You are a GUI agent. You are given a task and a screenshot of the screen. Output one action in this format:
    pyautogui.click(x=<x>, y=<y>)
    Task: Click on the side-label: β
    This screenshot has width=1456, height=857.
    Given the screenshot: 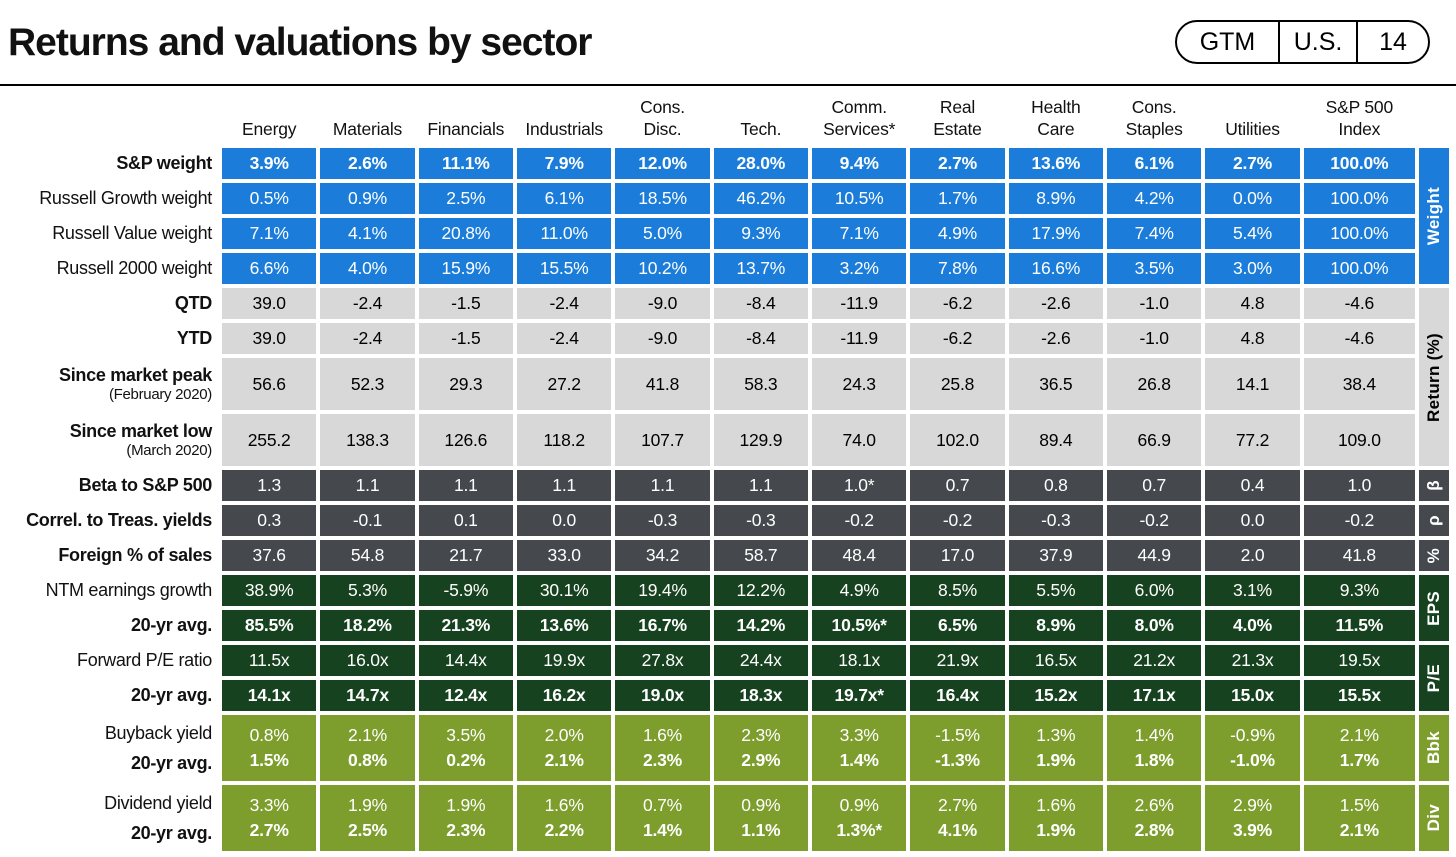 What is the action you would take?
    pyautogui.click(x=1434, y=485)
    